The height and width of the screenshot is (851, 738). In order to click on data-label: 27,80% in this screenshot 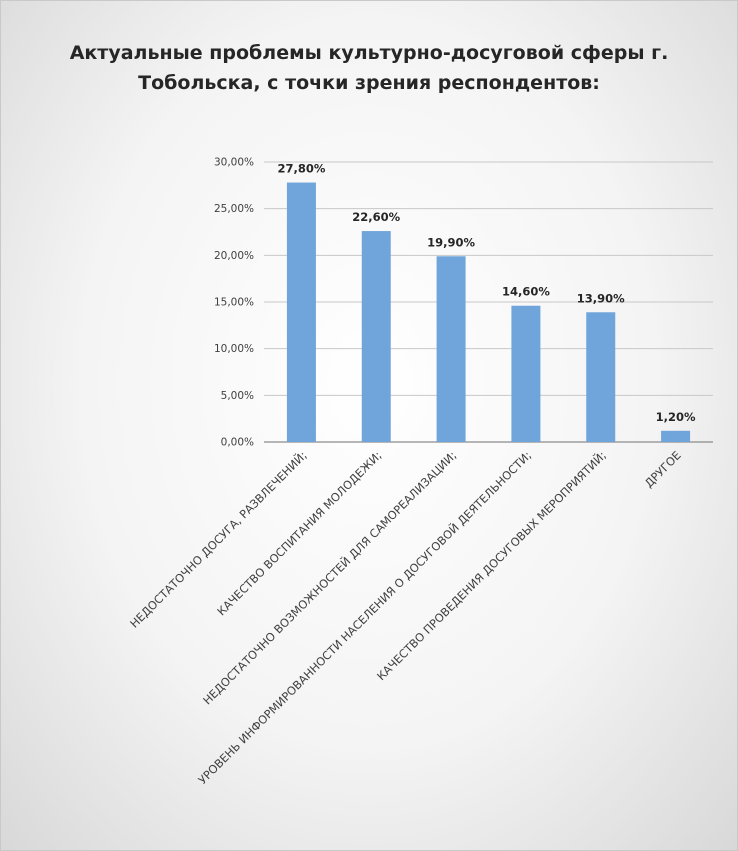, I will do `click(301, 169)`.